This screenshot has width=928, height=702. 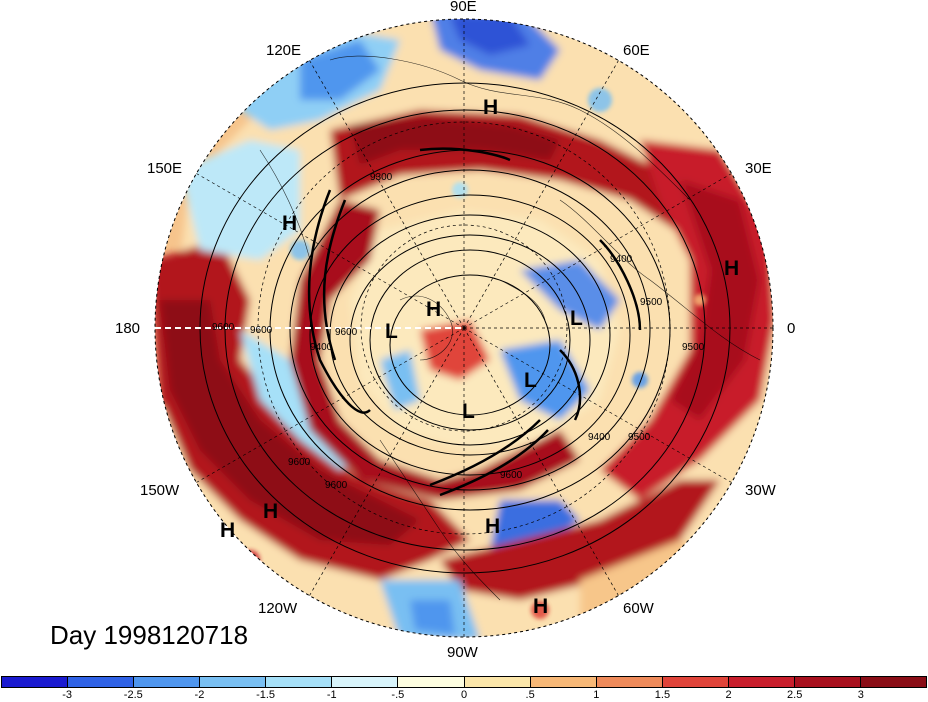 I want to click on colorbar-tick-label: -2.5, so click(x=133, y=695).